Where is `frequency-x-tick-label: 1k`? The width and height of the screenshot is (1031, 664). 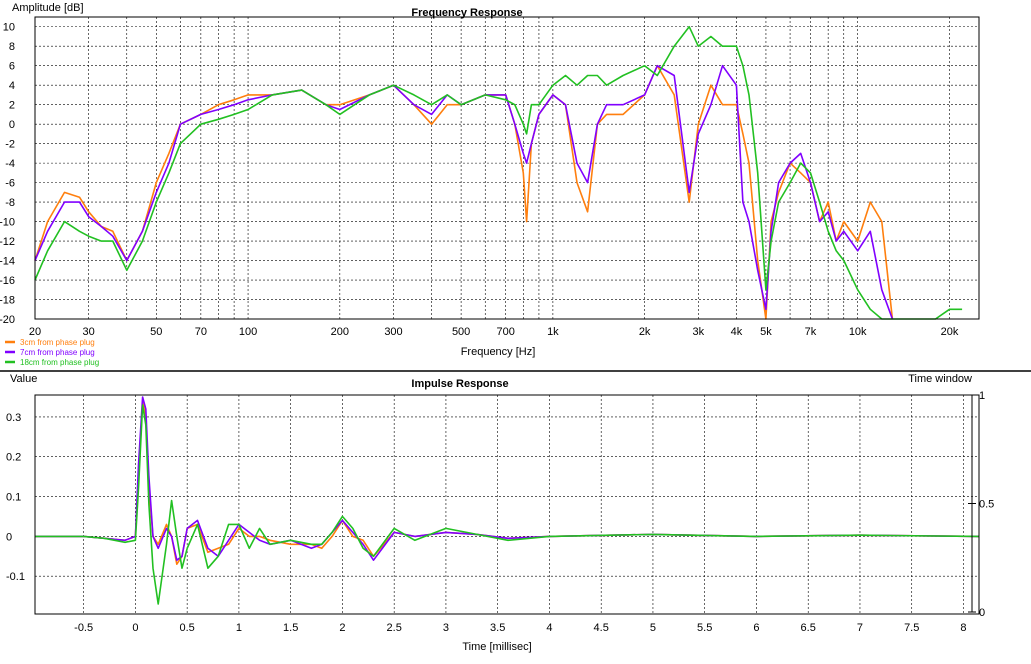
frequency-x-tick-label: 1k is located at coordinates (553, 332).